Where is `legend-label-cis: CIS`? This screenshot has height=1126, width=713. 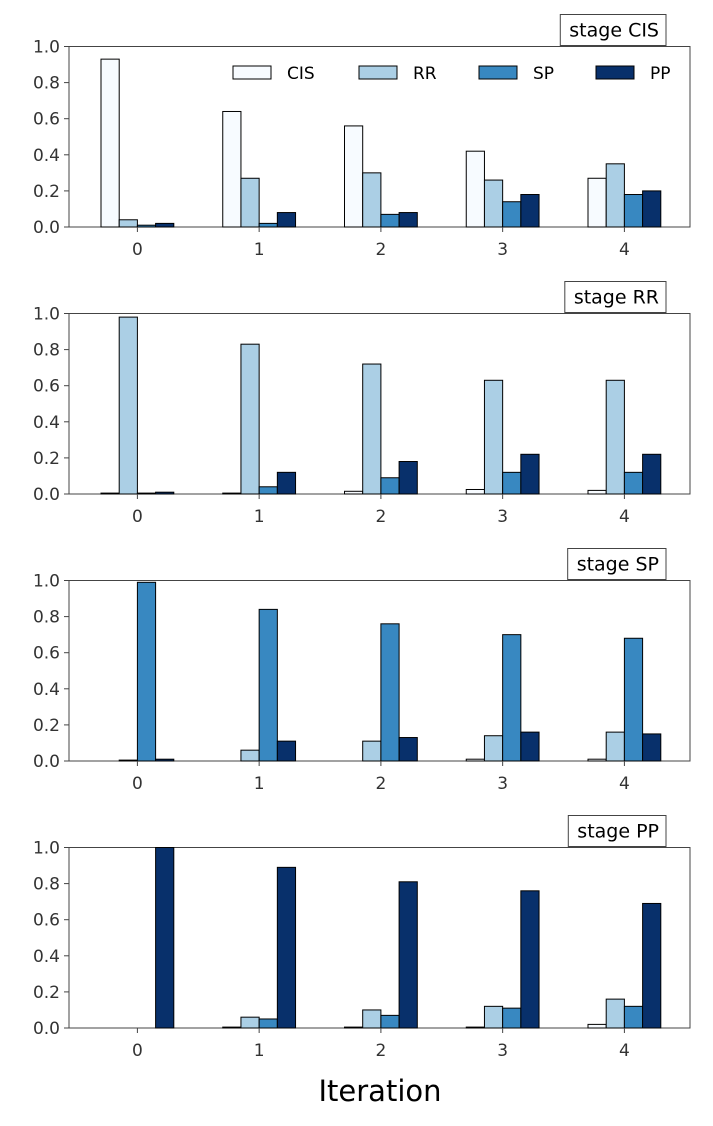
legend-label-cis: CIS is located at coordinates (301, 74).